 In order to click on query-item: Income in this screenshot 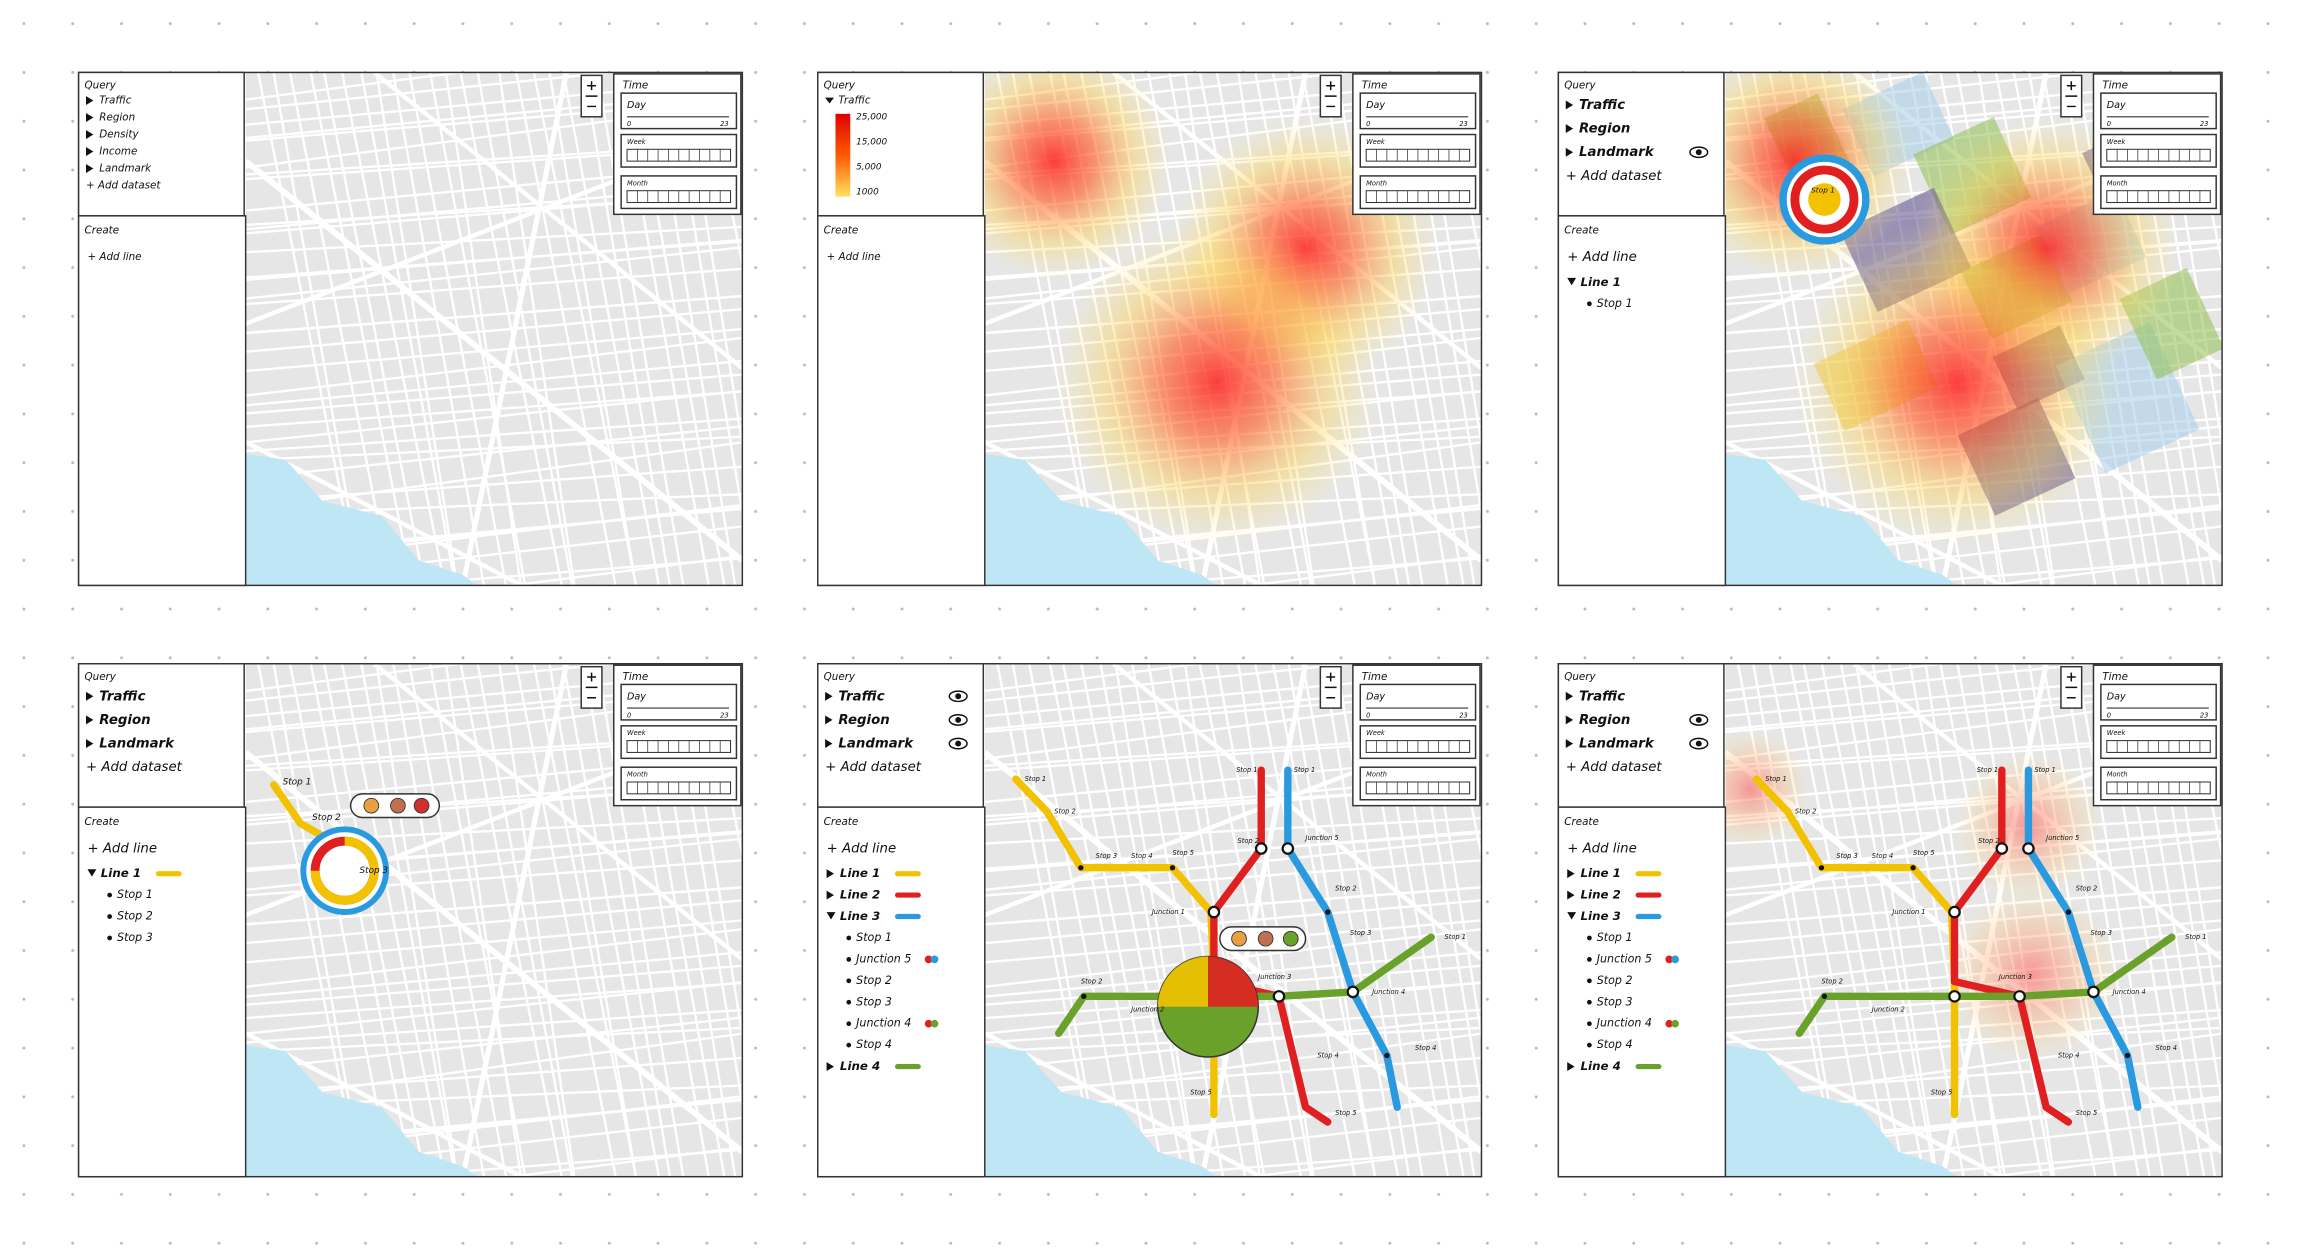, I will do `click(118, 152)`.